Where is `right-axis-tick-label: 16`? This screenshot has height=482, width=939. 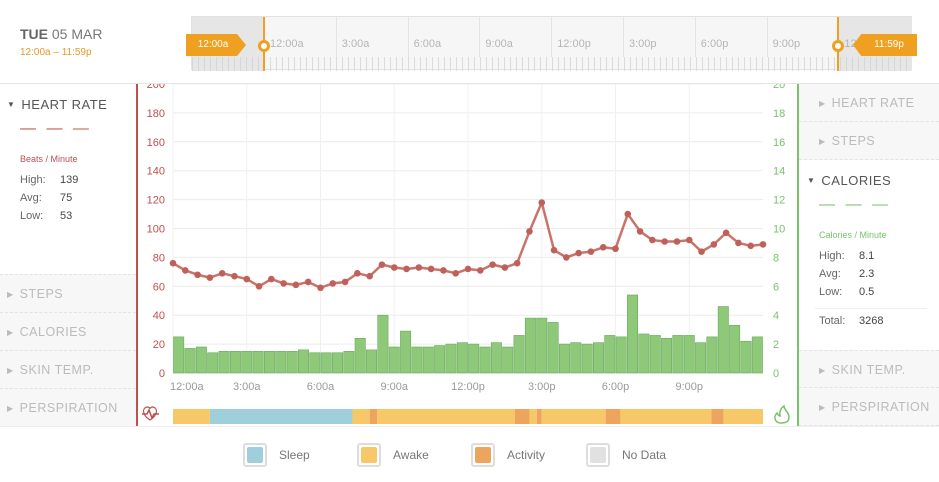
right-axis-tick-label: 16 is located at coordinates (779, 143).